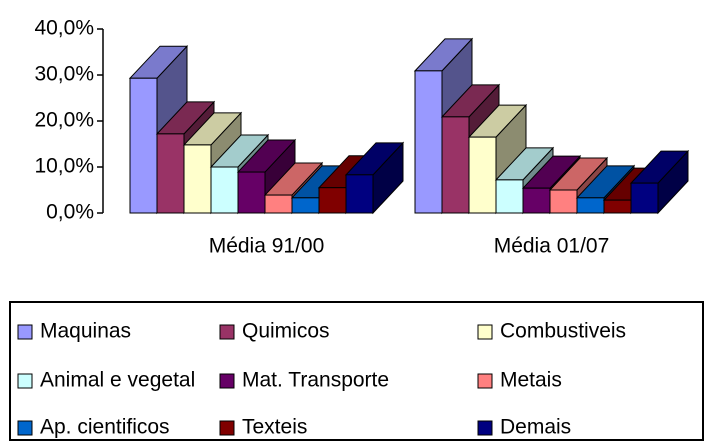 This screenshot has height=448, width=713. I want to click on y-tick-label: 30,0%, so click(64, 74).